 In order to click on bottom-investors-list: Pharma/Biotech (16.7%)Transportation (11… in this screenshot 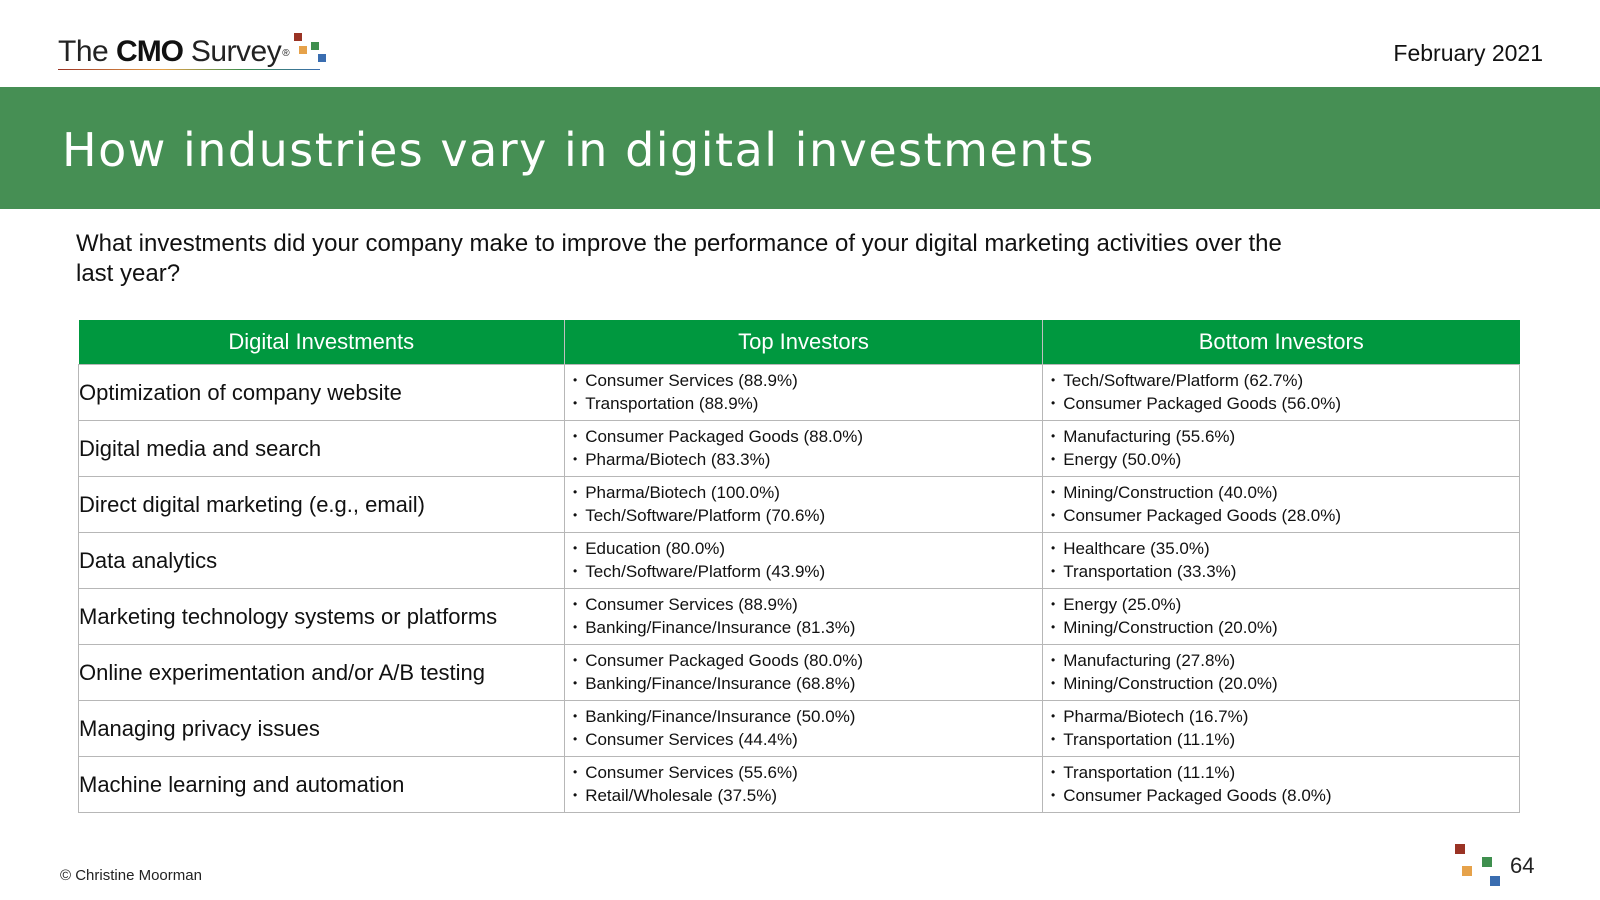, I will do `click(1281, 729)`.